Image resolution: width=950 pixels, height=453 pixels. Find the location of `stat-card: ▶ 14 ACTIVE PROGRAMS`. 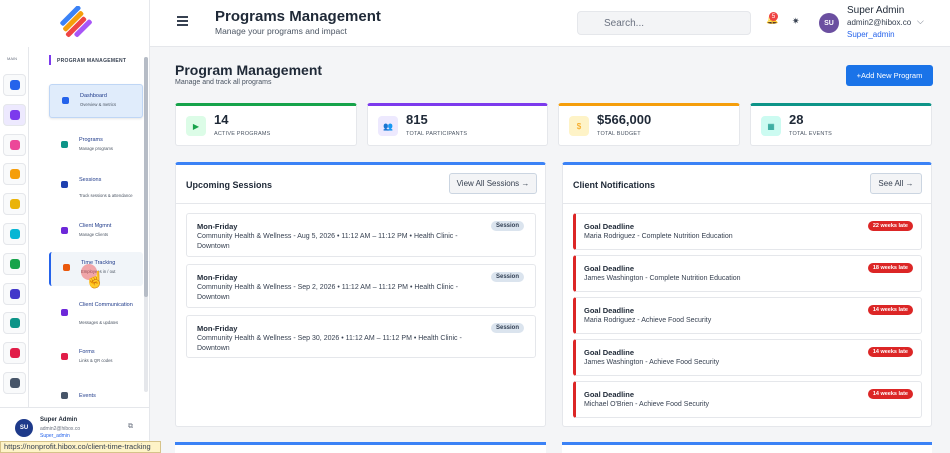

stat-card: ▶ 14 ACTIVE PROGRAMS is located at coordinates (266, 124).